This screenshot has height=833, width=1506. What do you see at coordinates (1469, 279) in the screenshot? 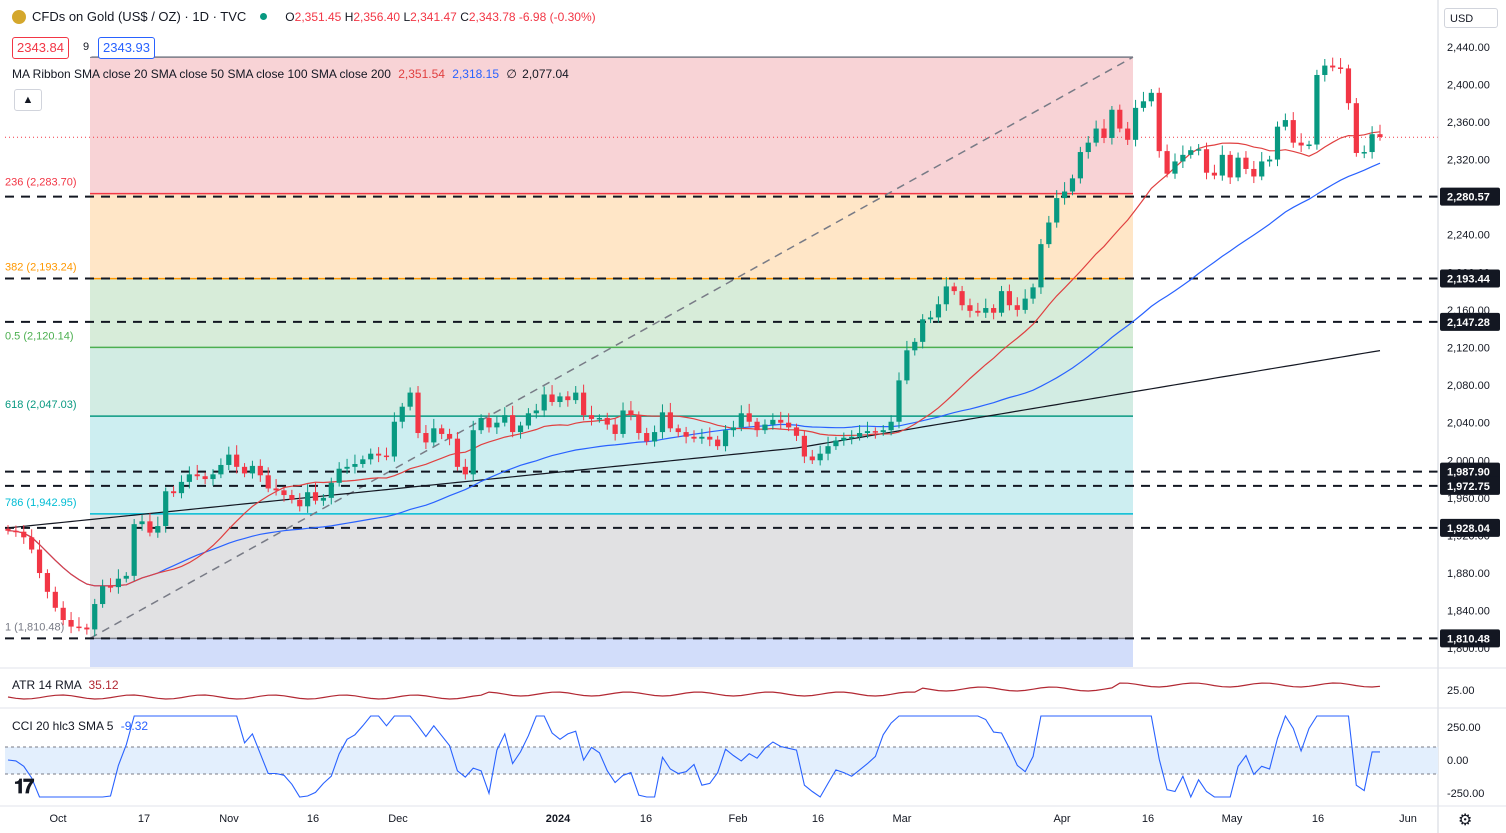
I see `level-price-label: 2,193.44` at bounding box center [1469, 279].